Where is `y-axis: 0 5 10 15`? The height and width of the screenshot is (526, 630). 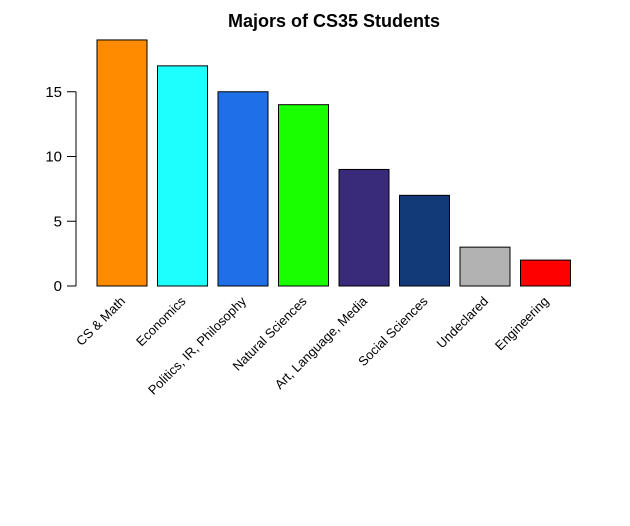
y-axis: 0 5 10 15 is located at coordinates (60, 189).